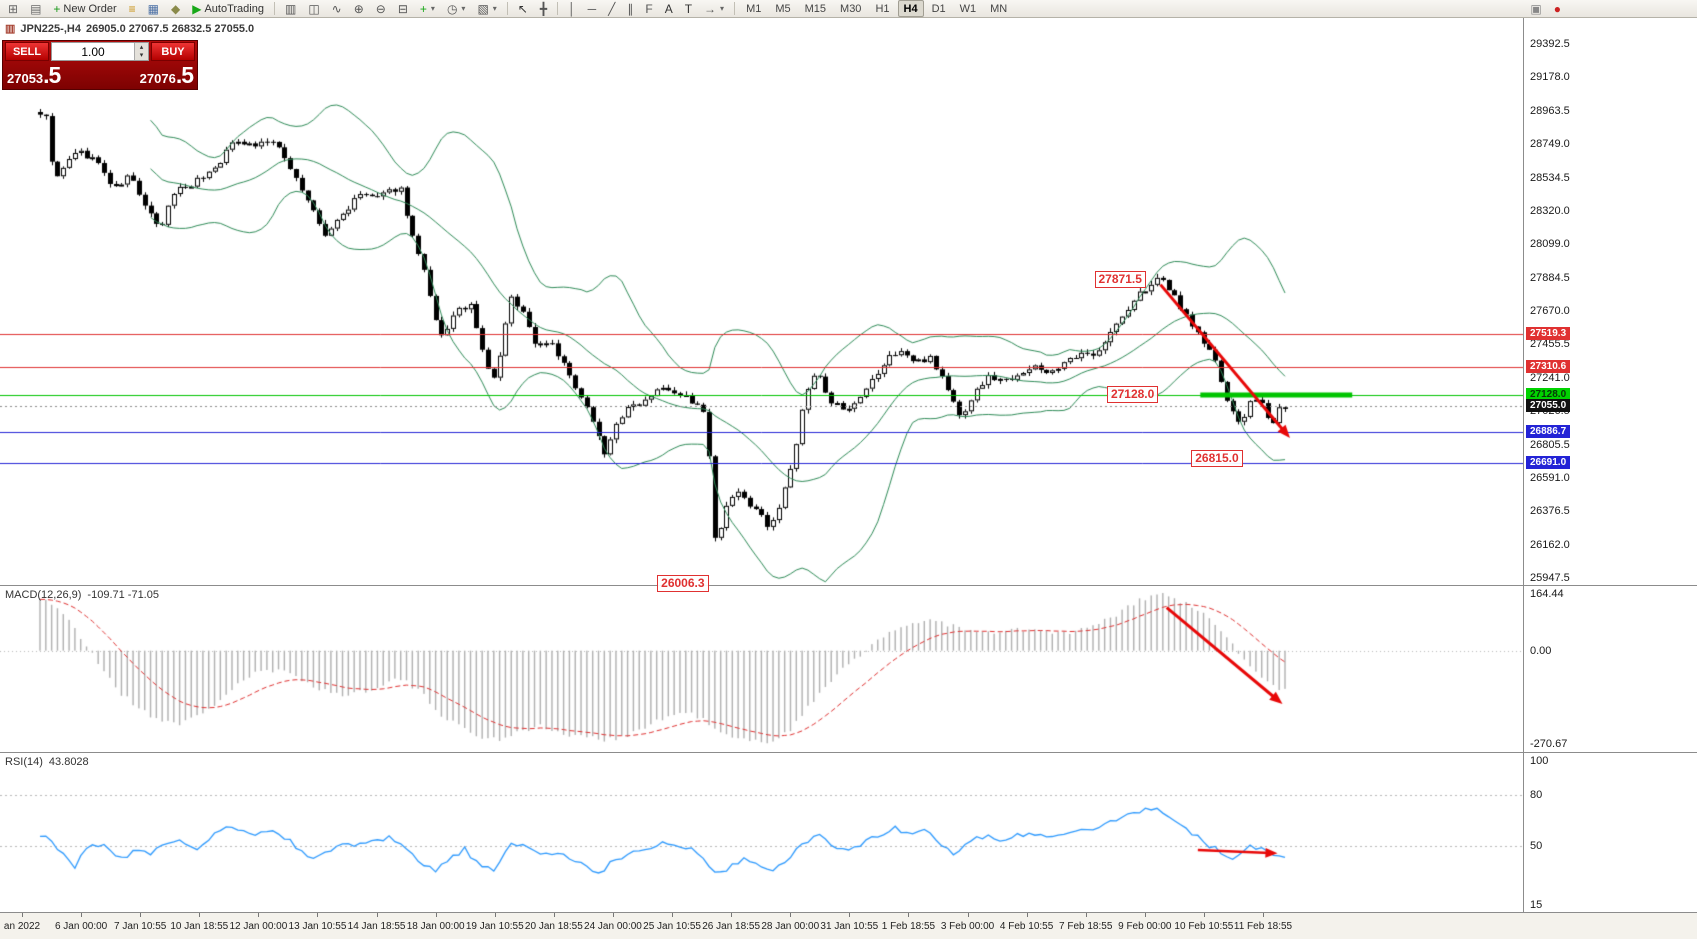  What do you see at coordinates (170, 28) in the screenshot?
I see `chart-ohlc-values: 26905.0 27067.5 26832.5 27055.0` at bounding box center [170, 28].